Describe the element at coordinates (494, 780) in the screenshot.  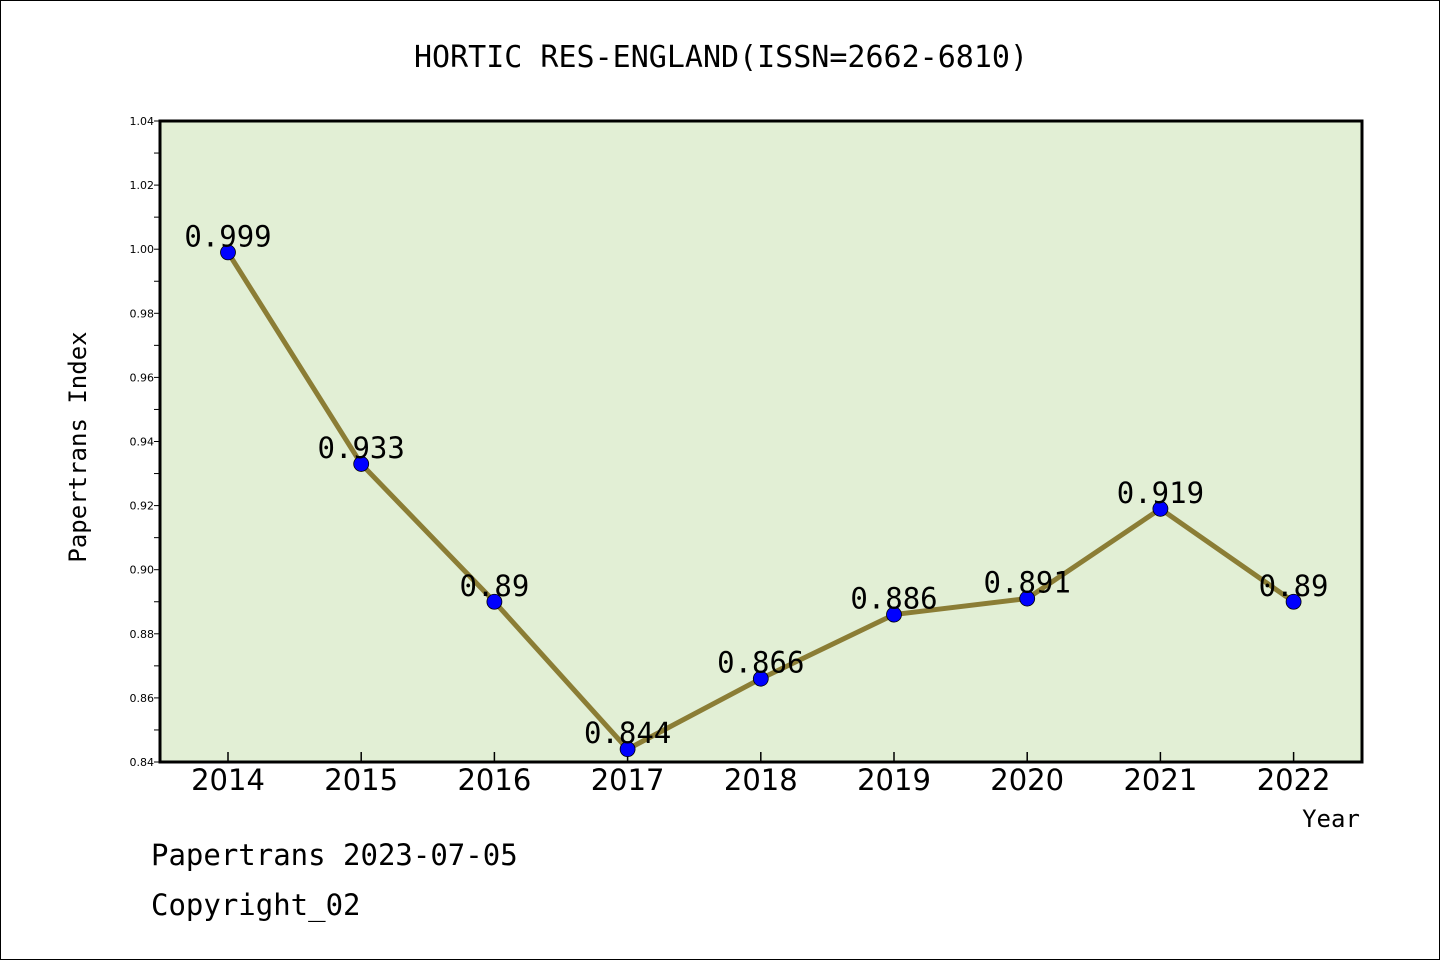
I see `x-tick-label: 2016` at that location.